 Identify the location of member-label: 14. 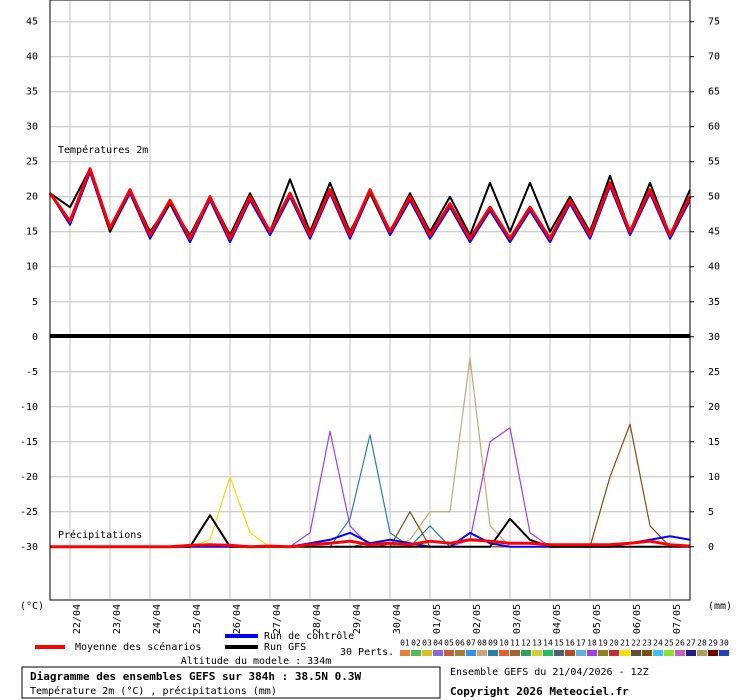
(548, 643).